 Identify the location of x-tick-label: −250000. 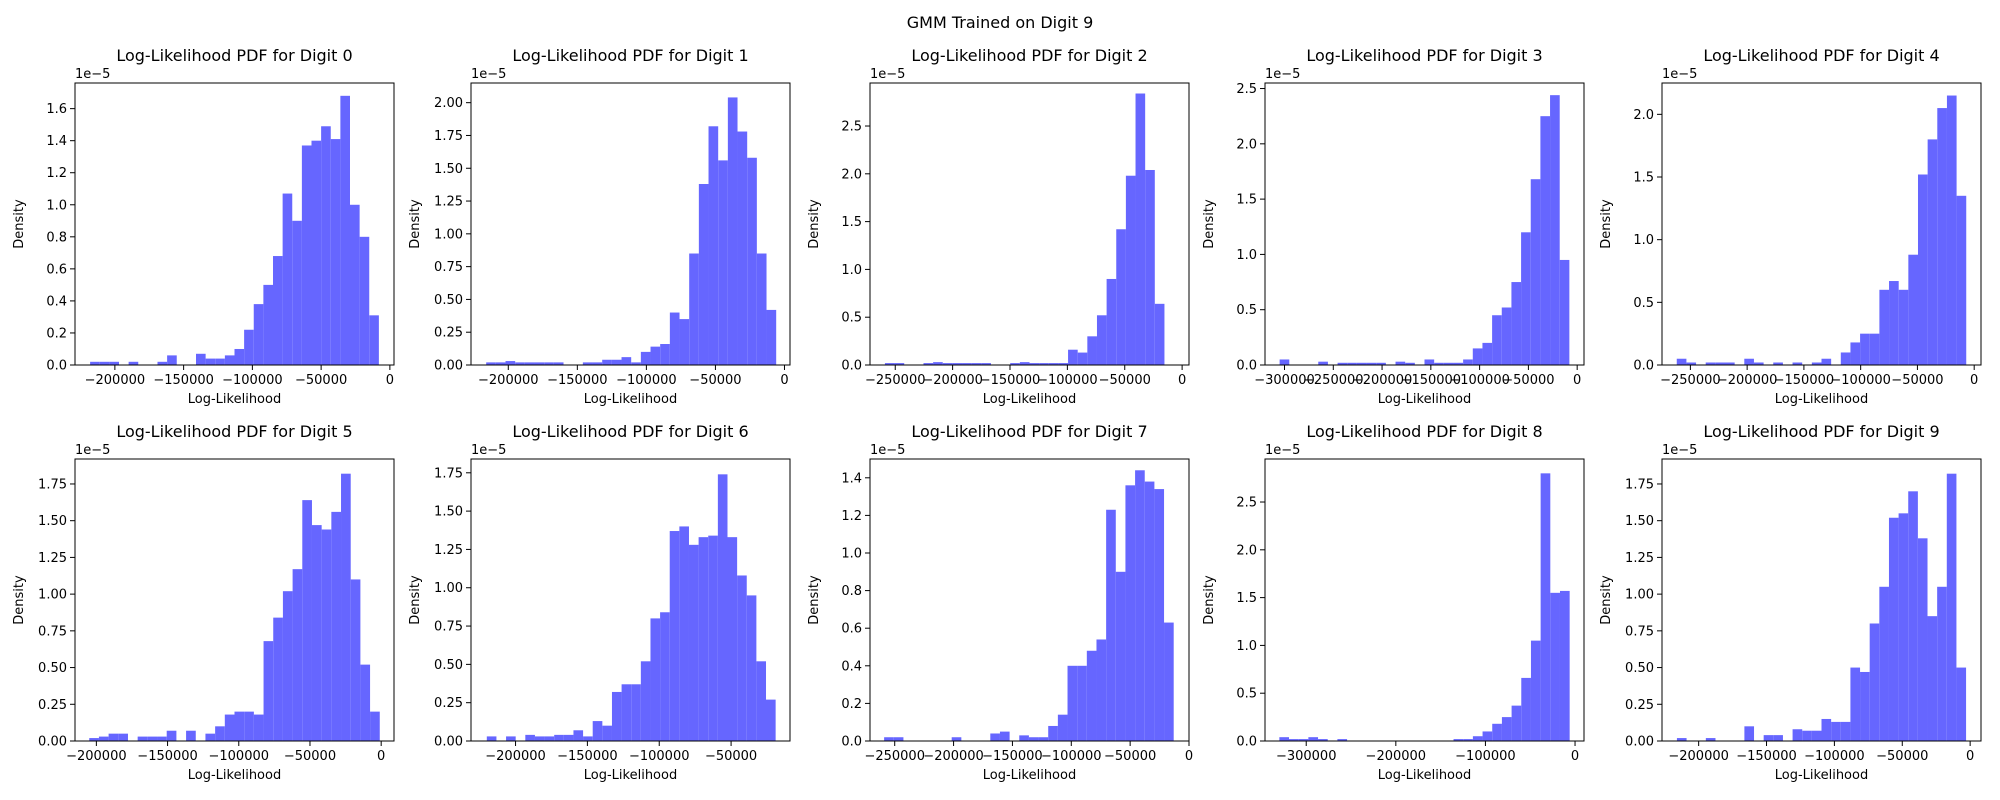
(894, 756).